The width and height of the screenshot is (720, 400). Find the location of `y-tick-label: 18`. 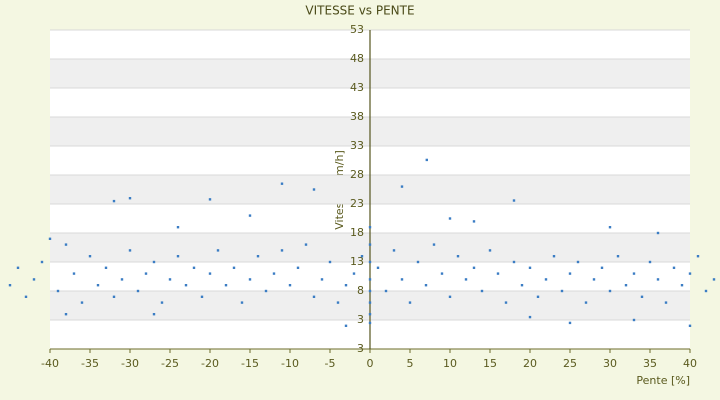

y-tick-label: 18 is located at coordinates (357, 232).